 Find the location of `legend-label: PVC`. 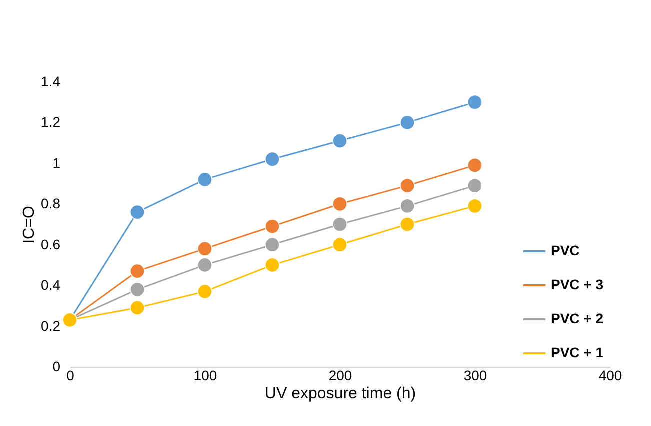

legend-label: PVC is located at coordinates (565, 250).